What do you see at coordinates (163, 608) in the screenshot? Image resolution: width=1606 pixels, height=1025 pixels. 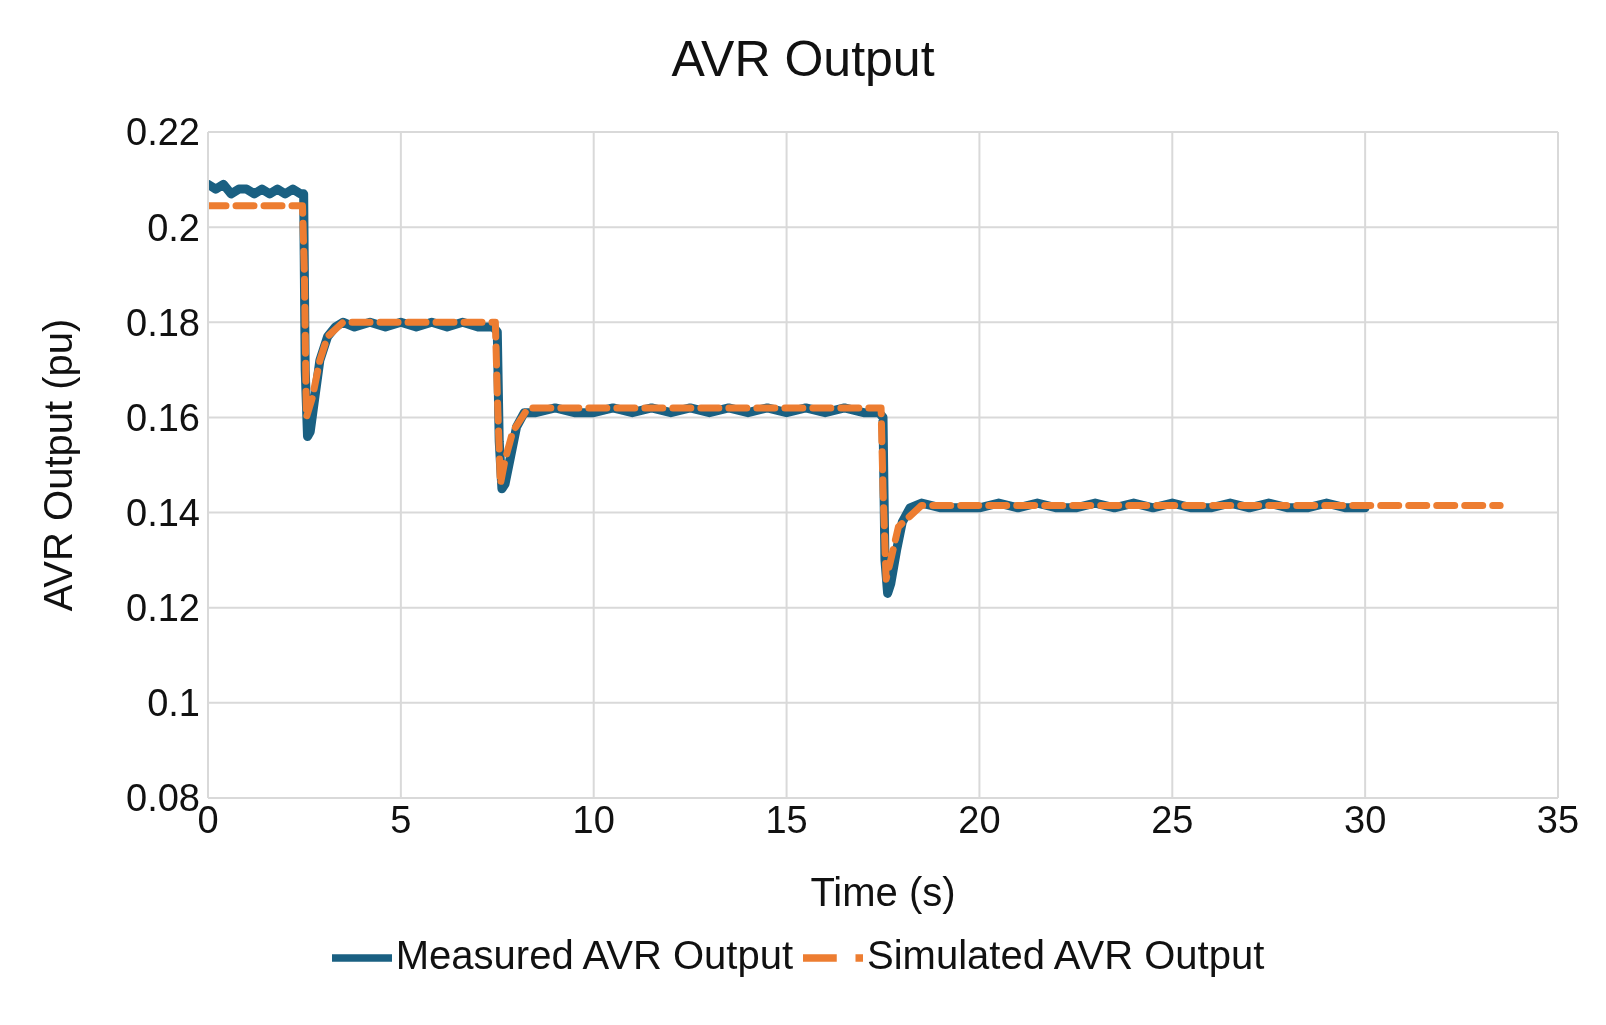 I see `y-tick-label: 0.12` at bounding box center [163, 608].